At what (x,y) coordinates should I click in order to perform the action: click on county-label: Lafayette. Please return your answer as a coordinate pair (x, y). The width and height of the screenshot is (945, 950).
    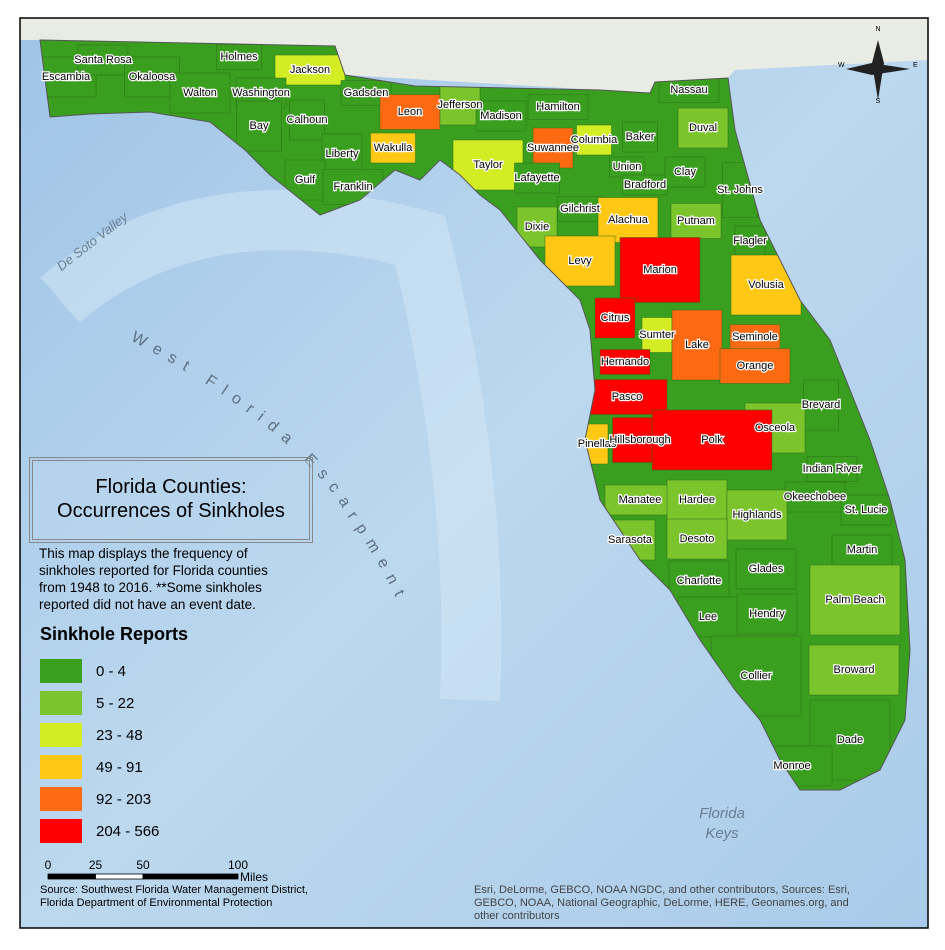
    Looking at the image, I should click on (536, 178).